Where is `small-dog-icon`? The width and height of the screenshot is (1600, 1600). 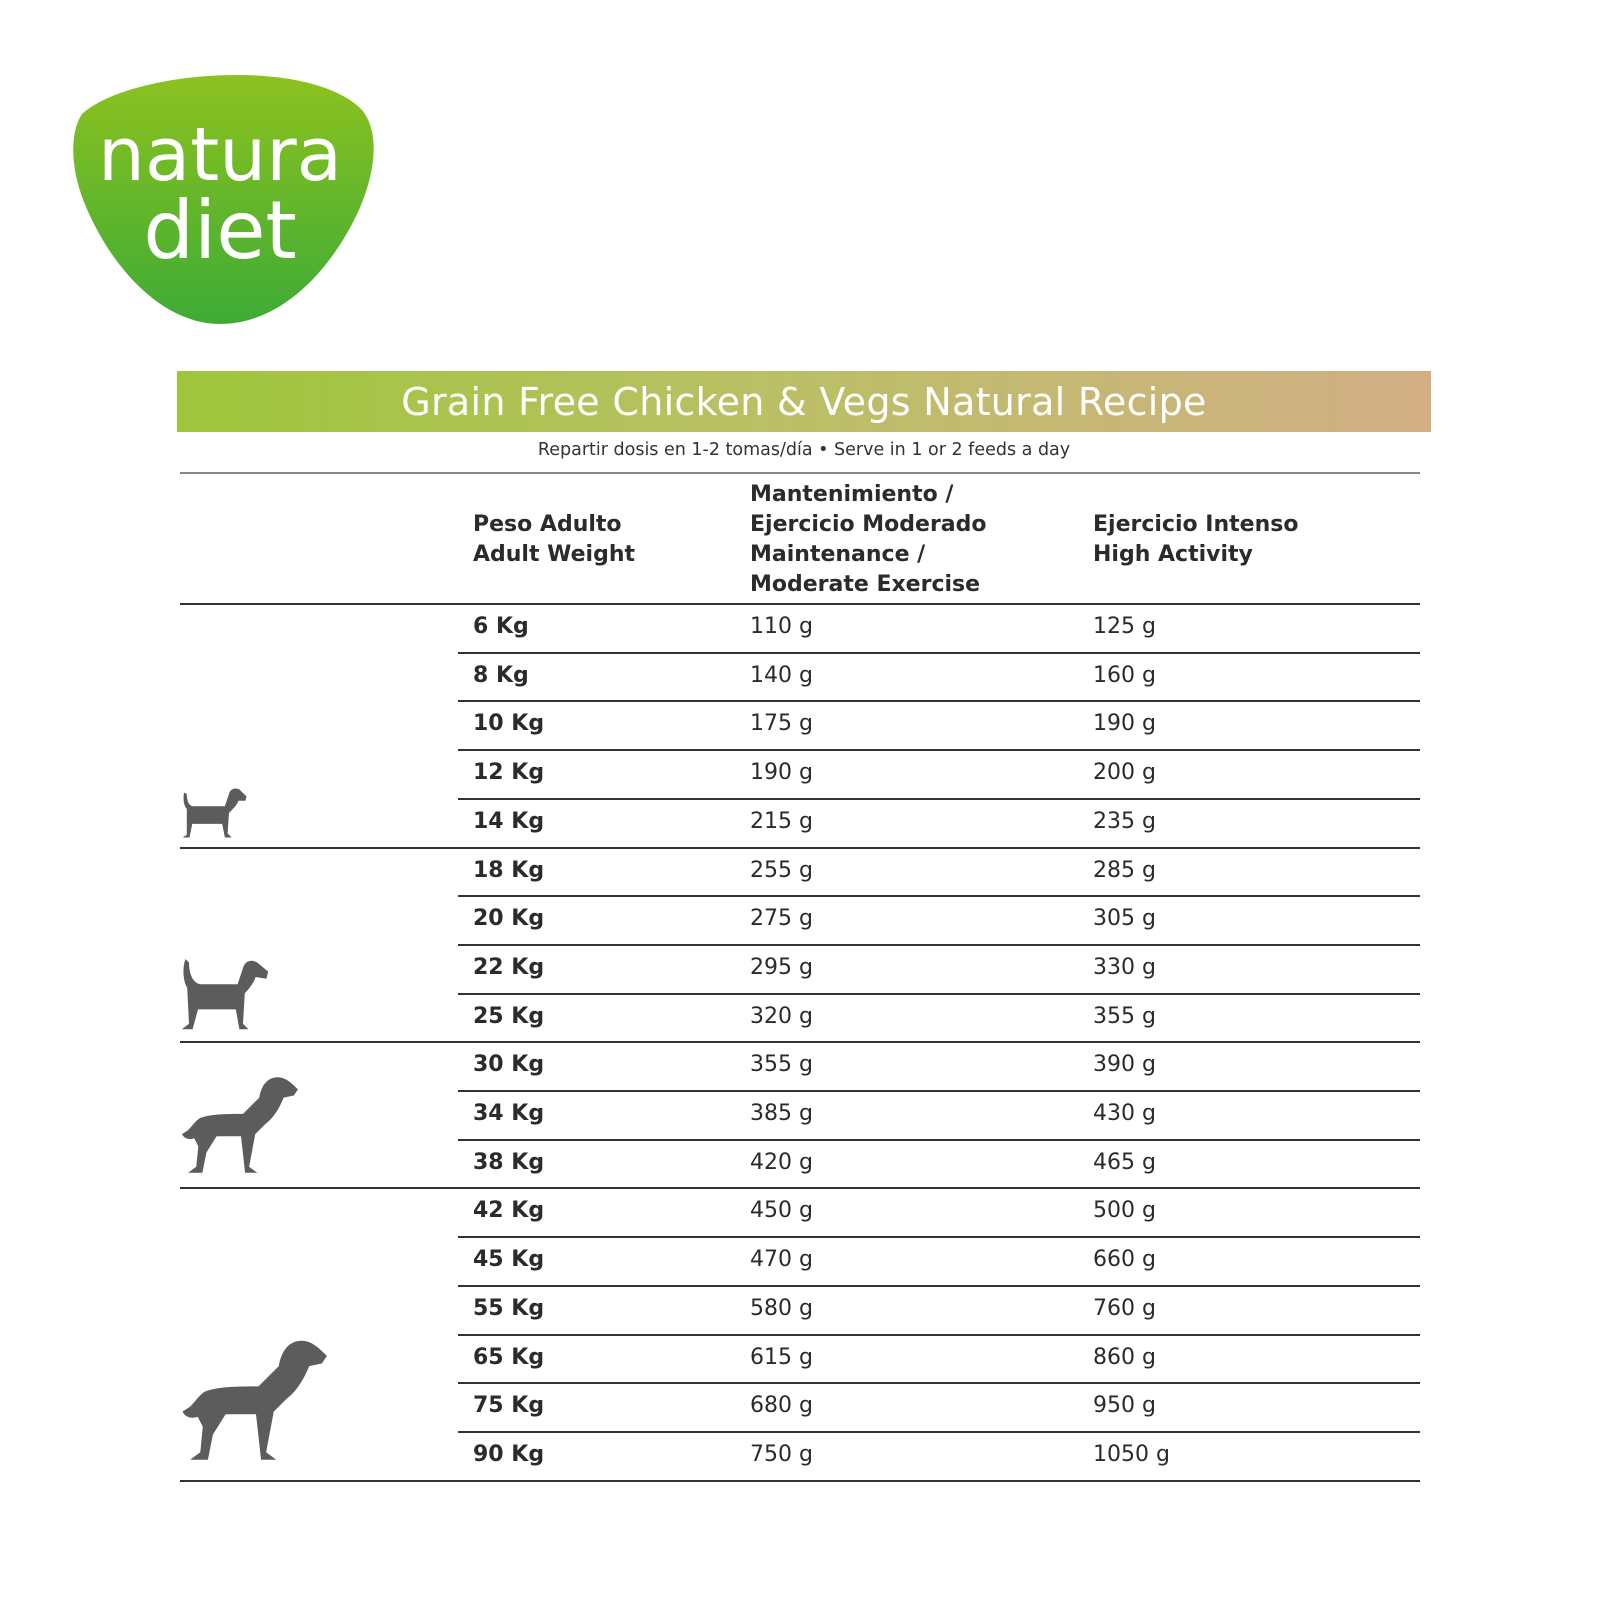 small-dog-icon is located at coordinates (214, 813).